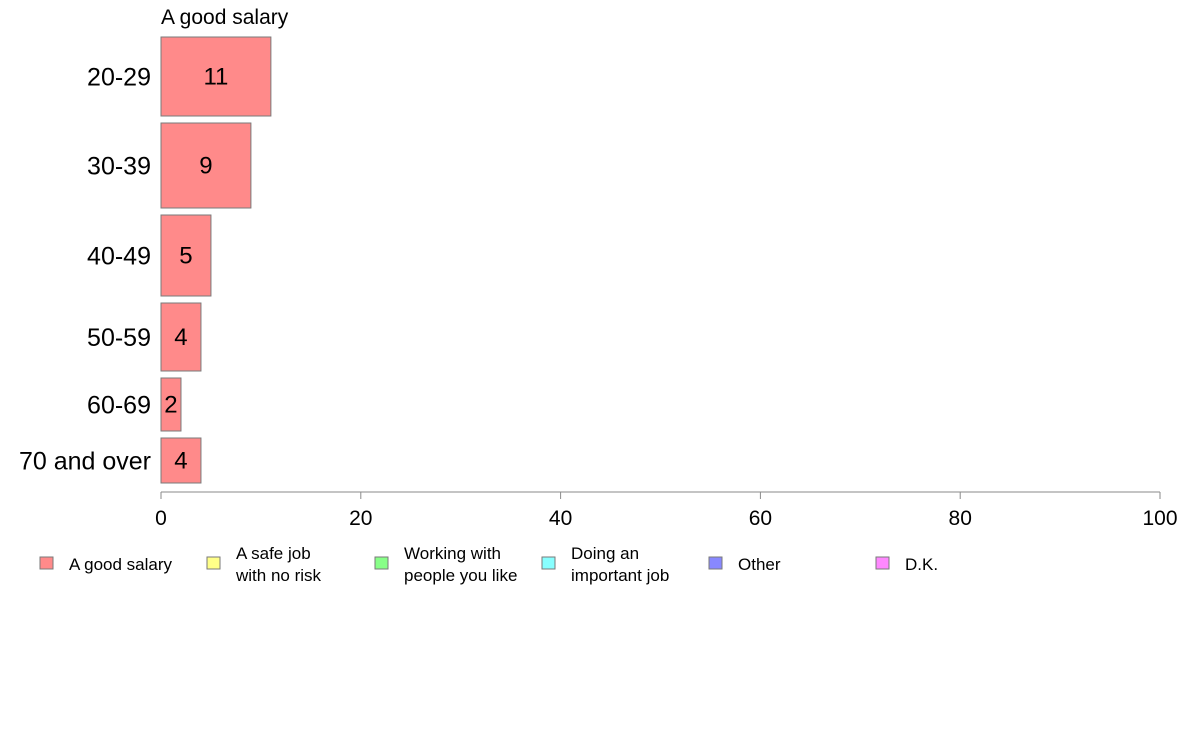 The width and height of the screenshot is (1188, 736). What do you see at coordinates (360, 518) in the screenshot?
I see `x-tick-label: 20` at bounding box center [360, 518].